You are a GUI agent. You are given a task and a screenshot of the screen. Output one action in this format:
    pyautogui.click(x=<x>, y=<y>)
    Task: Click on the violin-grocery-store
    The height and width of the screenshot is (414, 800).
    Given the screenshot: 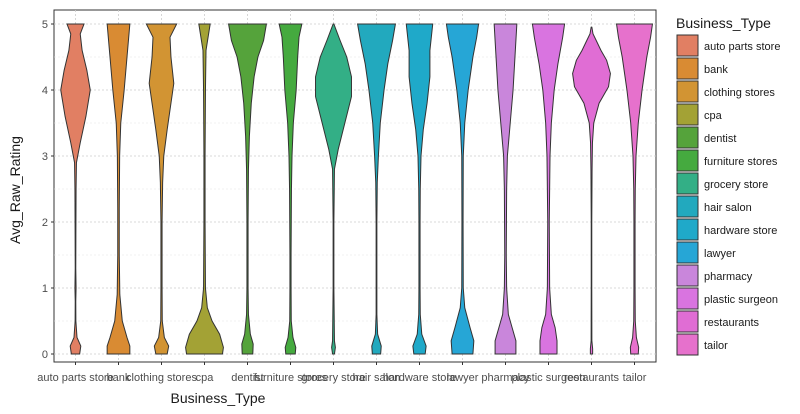 What is the action you would take?
    pyautogui.click(x=333, y=189)
    